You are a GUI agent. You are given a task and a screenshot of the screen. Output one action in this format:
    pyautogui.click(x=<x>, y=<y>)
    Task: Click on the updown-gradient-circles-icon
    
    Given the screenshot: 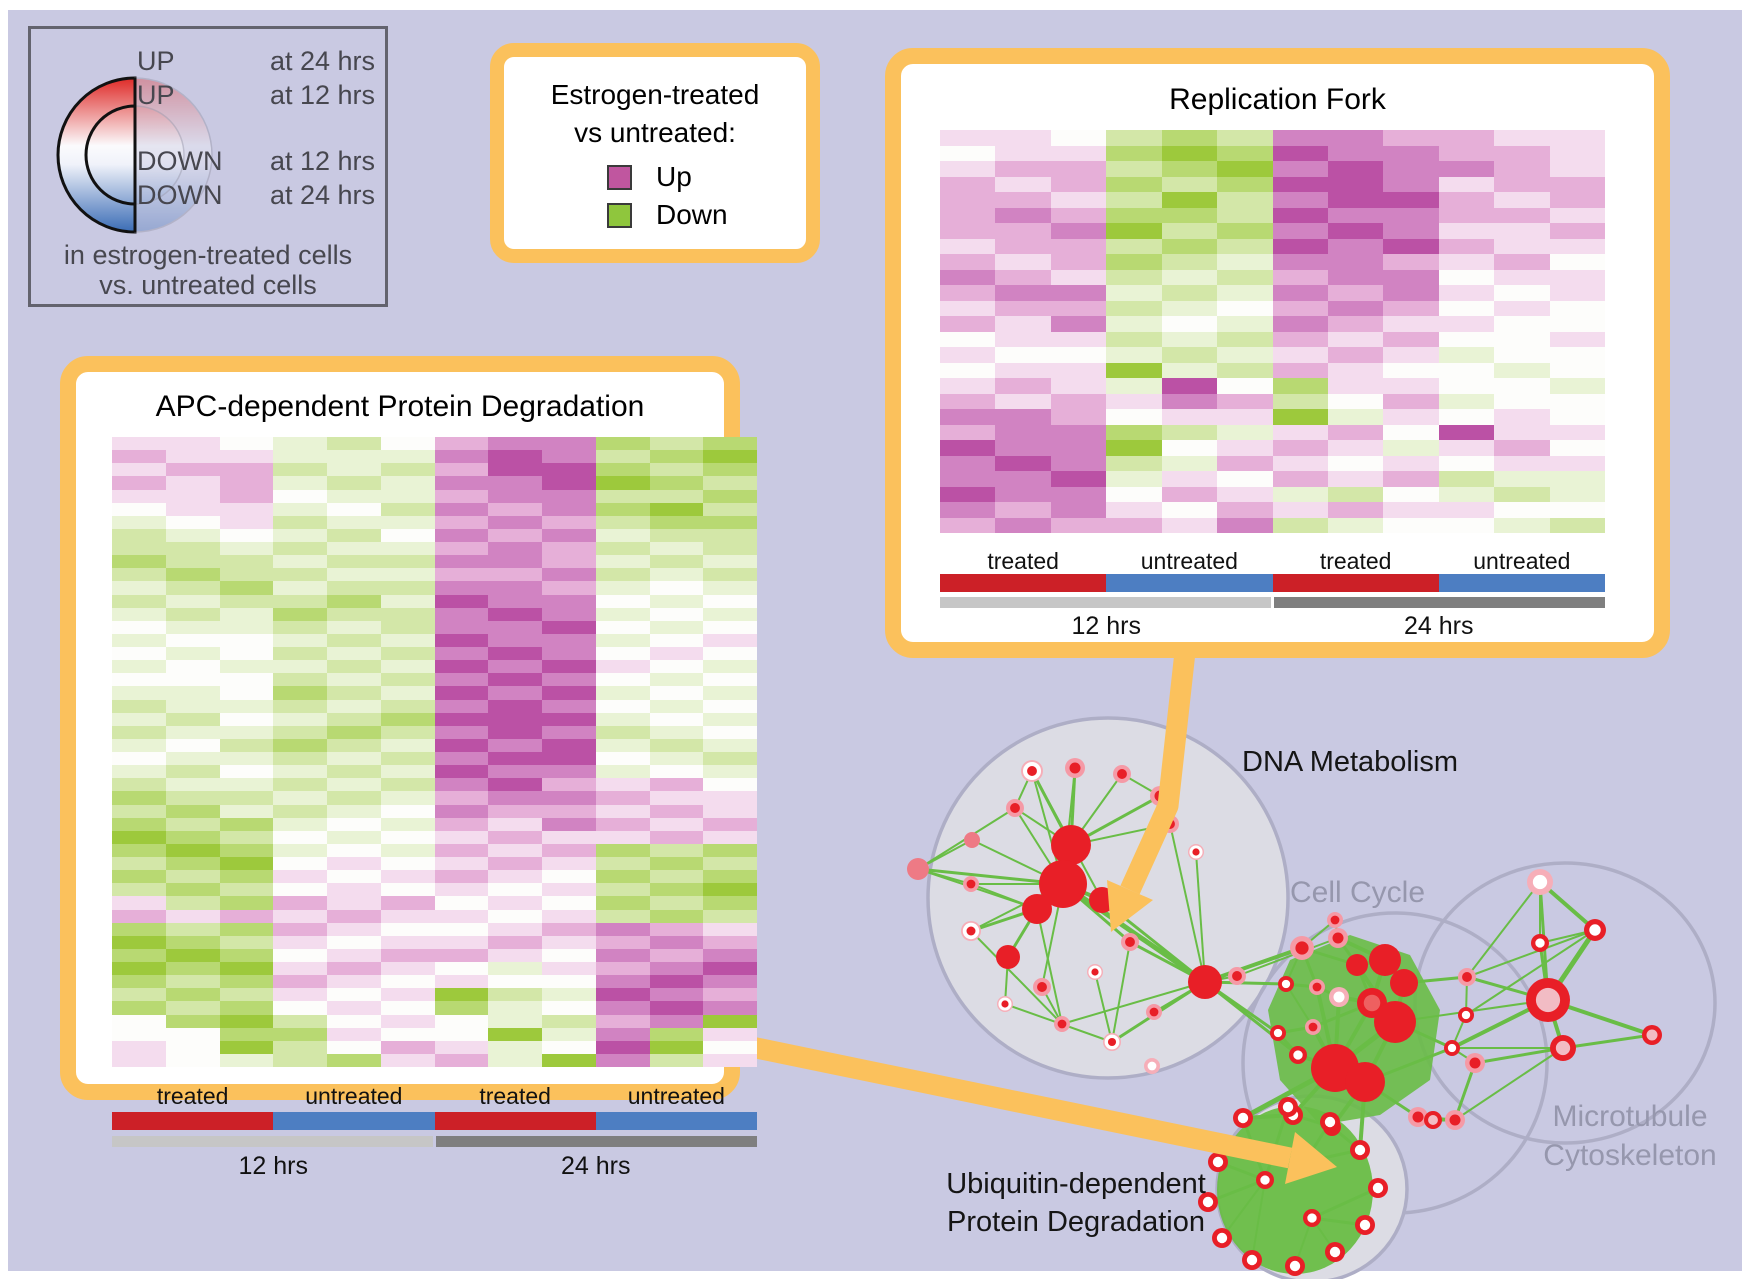 What is the action you would take?
    pyautogui.click(x=134, y=155)
    